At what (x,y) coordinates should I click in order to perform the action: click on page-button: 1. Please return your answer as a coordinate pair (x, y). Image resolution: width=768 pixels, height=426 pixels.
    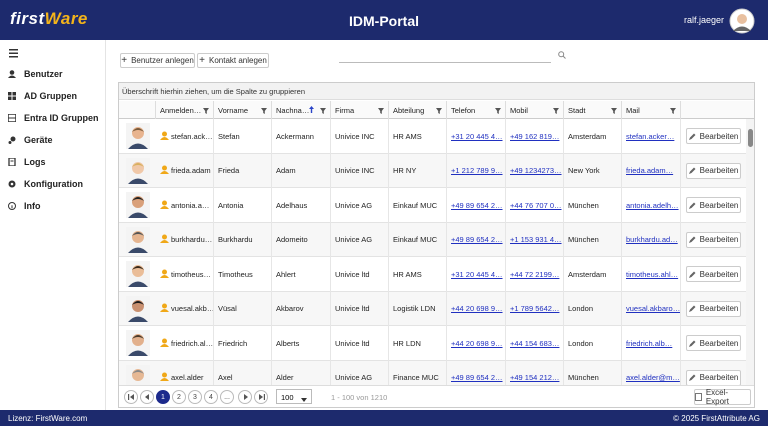
    Looking at the image, I should click on (163, 397).